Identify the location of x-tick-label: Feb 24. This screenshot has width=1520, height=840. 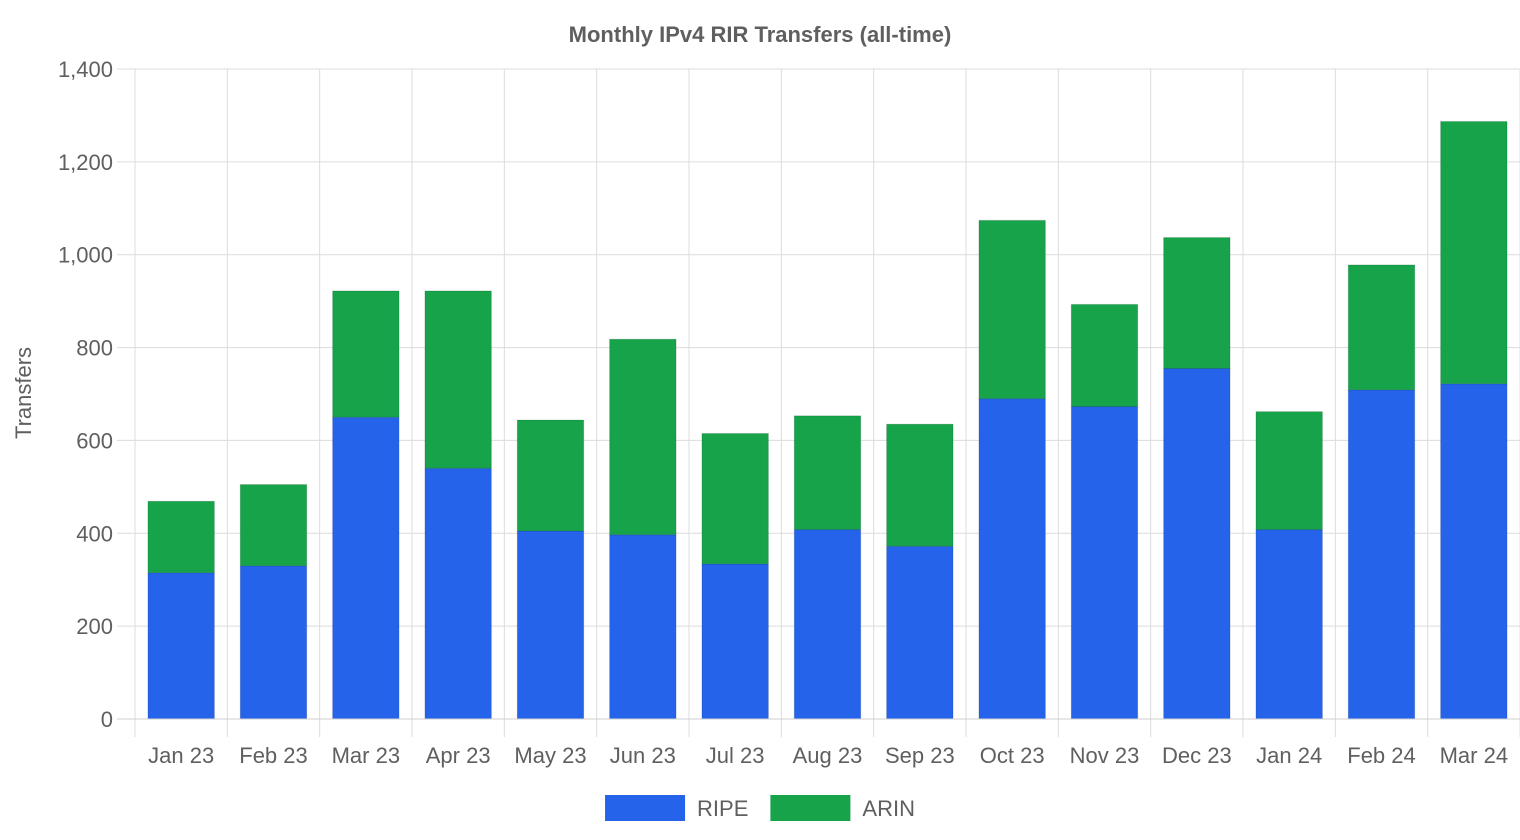
(1381, 755).